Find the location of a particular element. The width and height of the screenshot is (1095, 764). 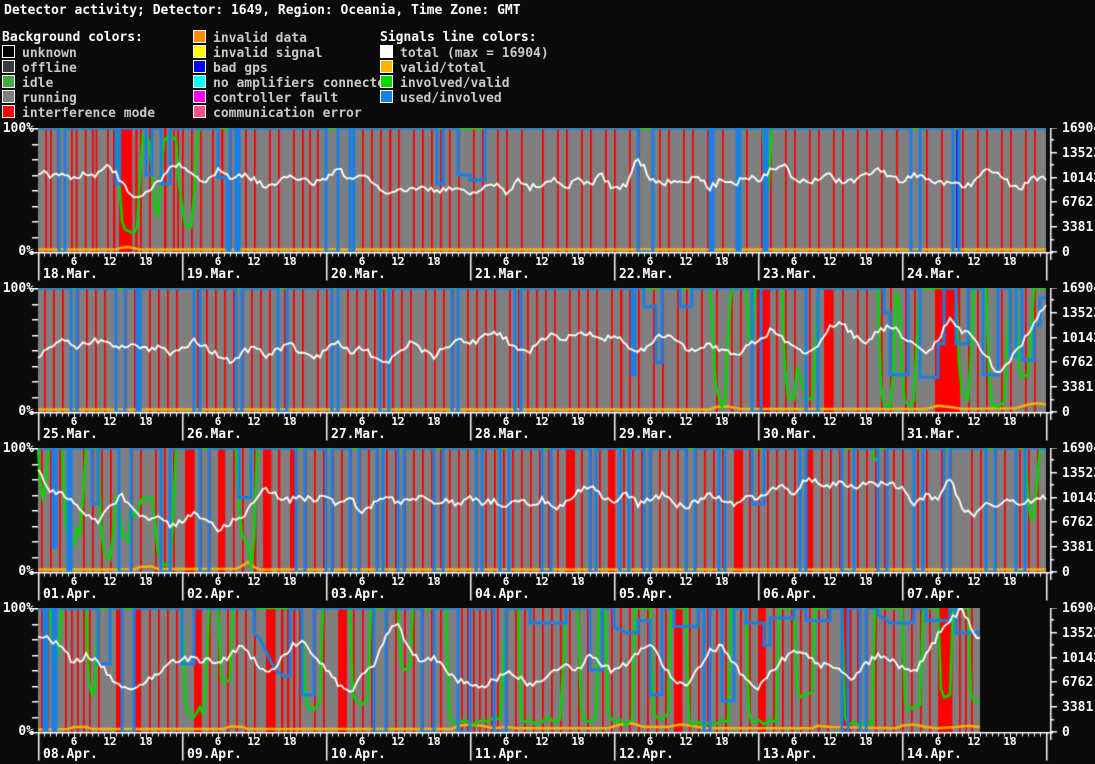

legend-item-idle: idle is located at coordinates (28, 83).